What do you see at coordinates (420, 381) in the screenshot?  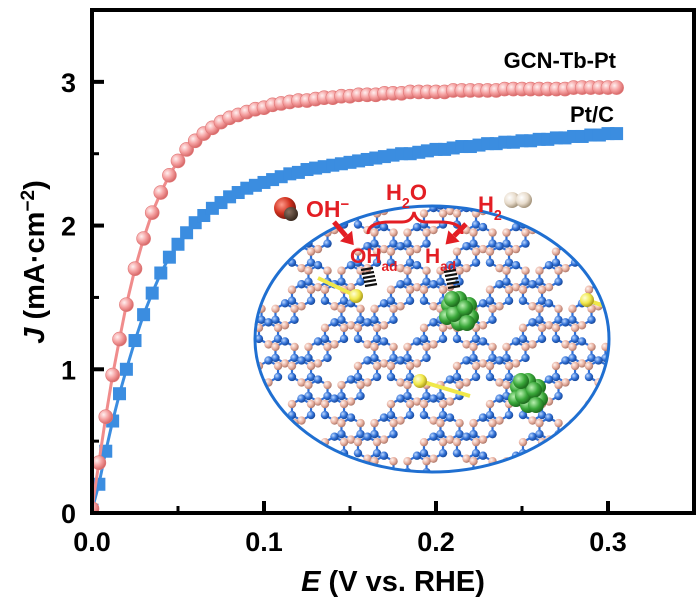 I see `terbium-atom` at bounding box center [420, 381].